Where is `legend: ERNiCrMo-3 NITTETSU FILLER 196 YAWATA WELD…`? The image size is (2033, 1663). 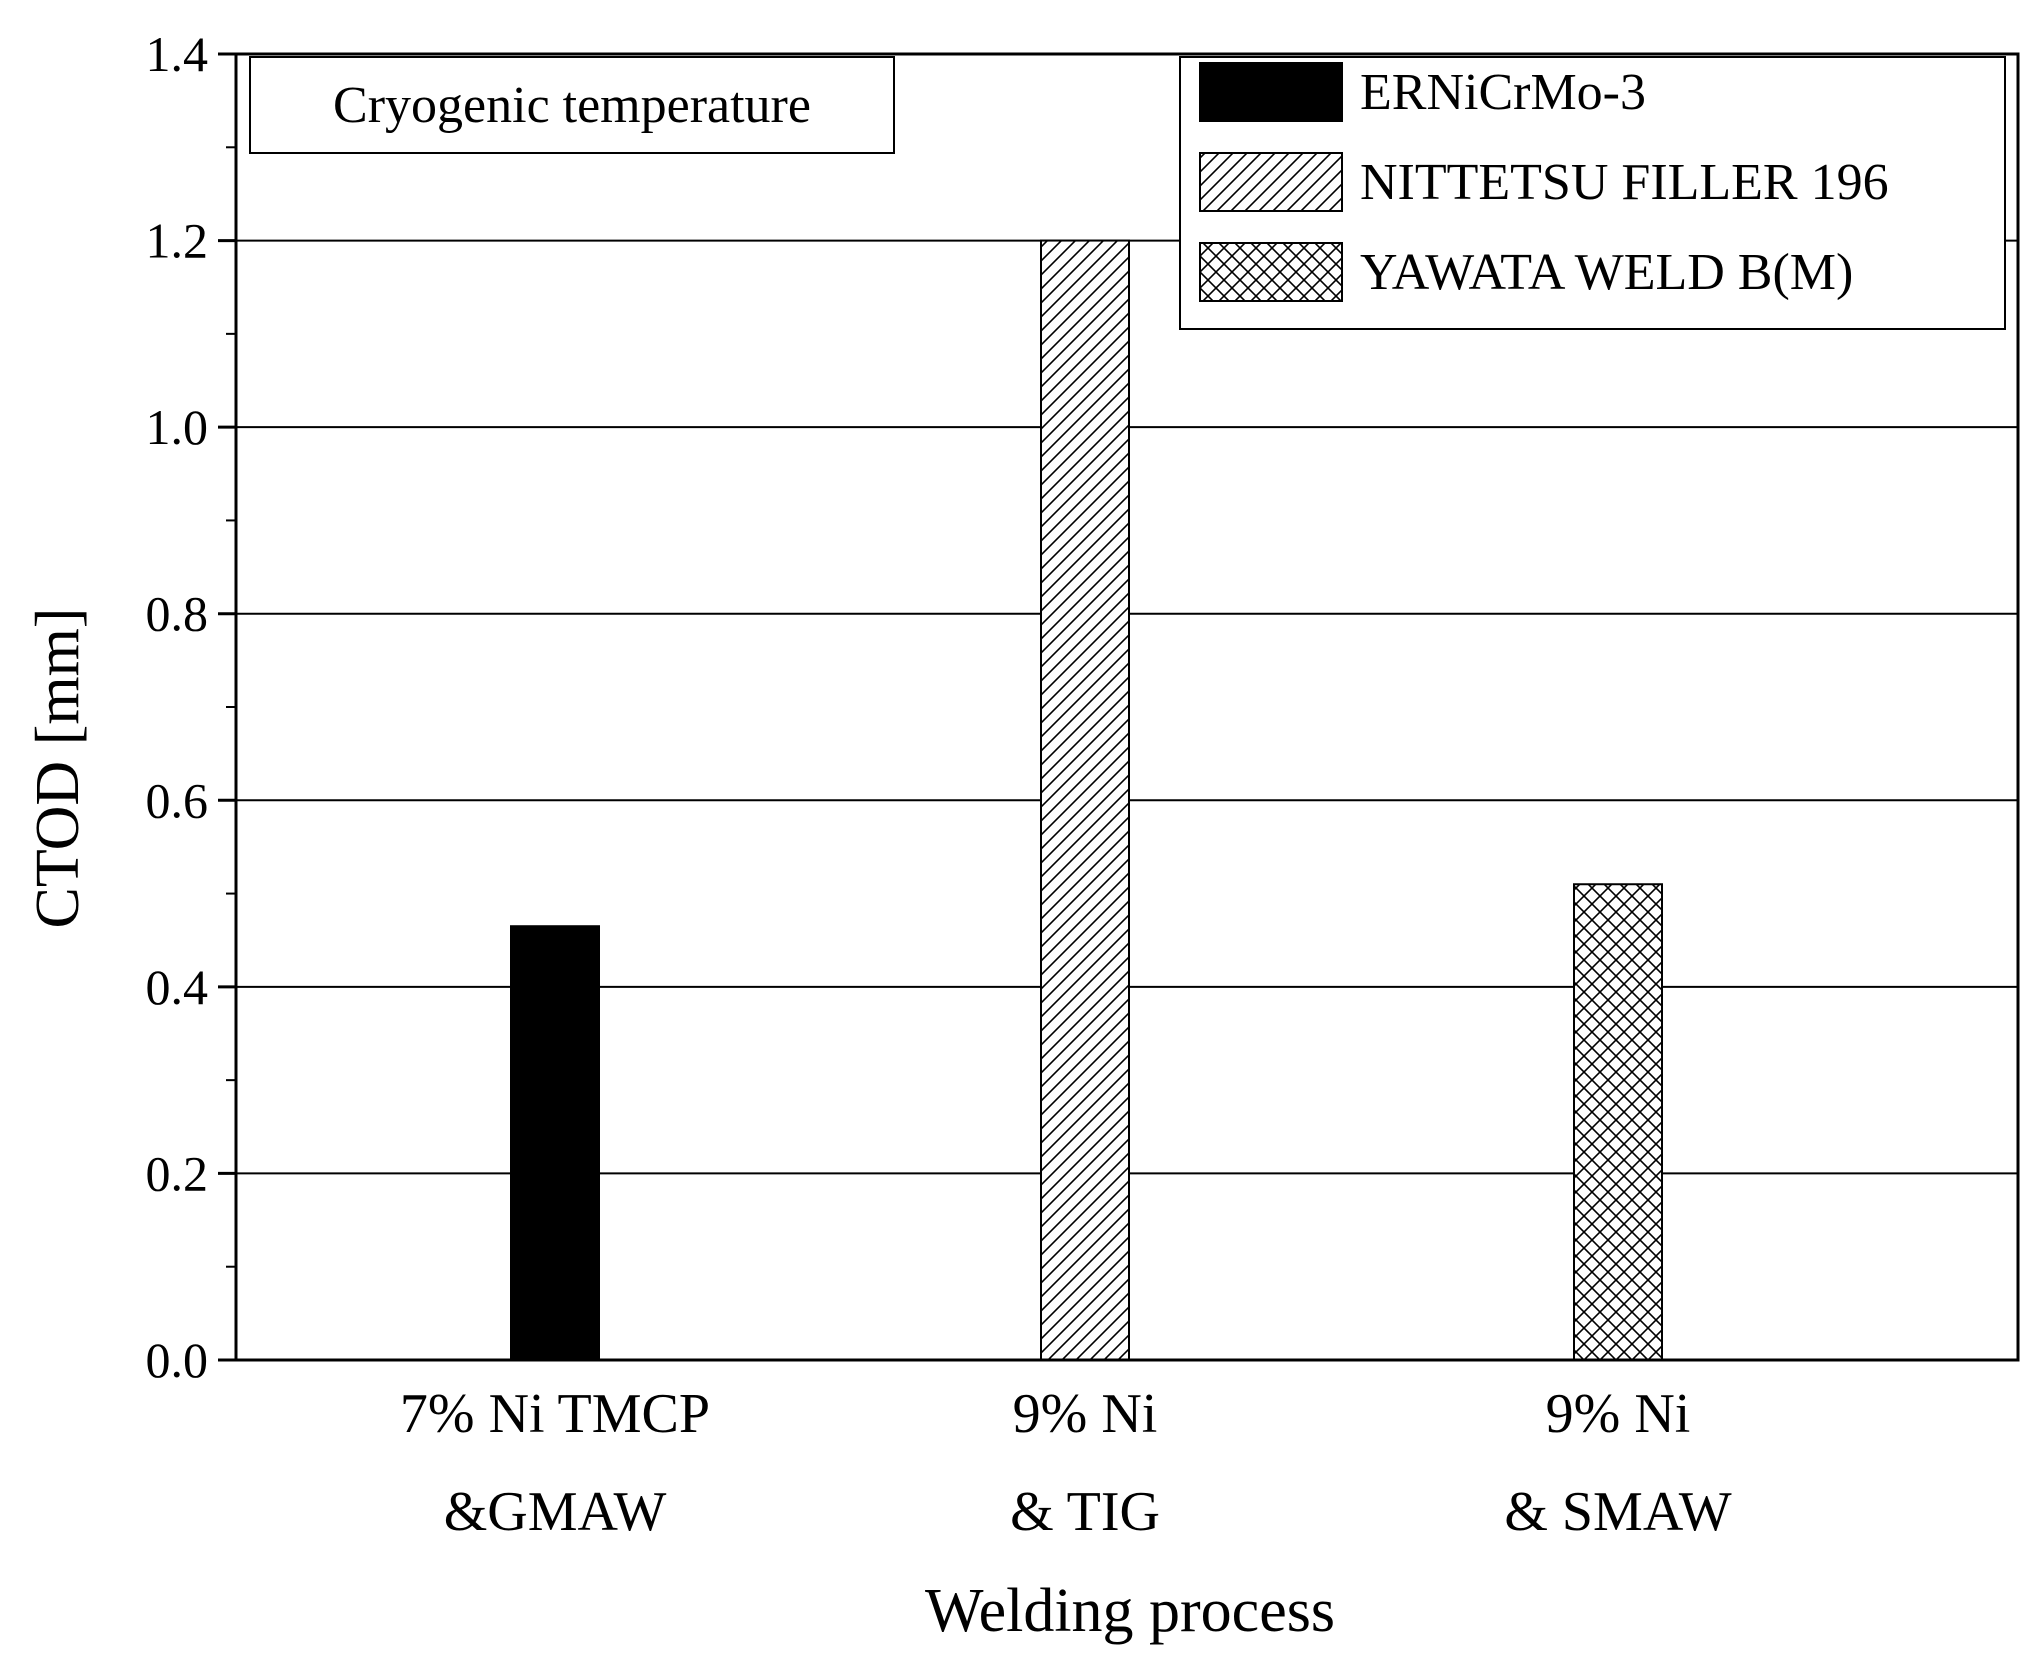
legend: ERNiCrMo-3 NITTETSU FILLER 196 YAWATA WELD… is located at coordinates (1592, 193).